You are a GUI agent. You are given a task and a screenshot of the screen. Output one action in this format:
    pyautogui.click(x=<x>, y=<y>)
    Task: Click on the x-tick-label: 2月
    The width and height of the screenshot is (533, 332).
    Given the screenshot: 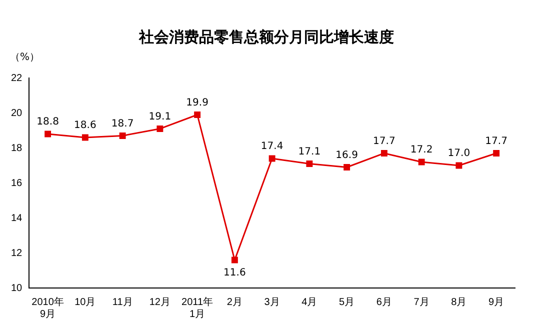 What is the action you would take?
    pyautogui.click(x=234, y=302)
    